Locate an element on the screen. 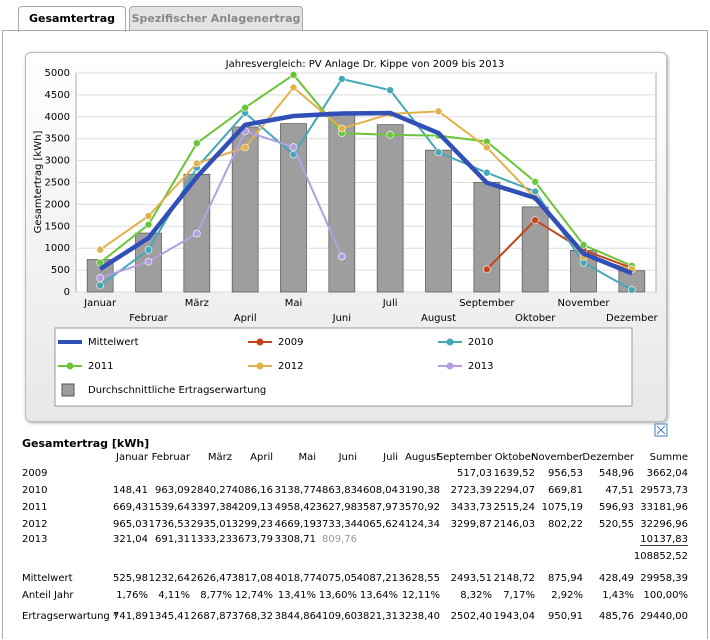 The width and height of the screenshot is (710, 640). table-cell: 596,93 is located at coordinates (616, 507).